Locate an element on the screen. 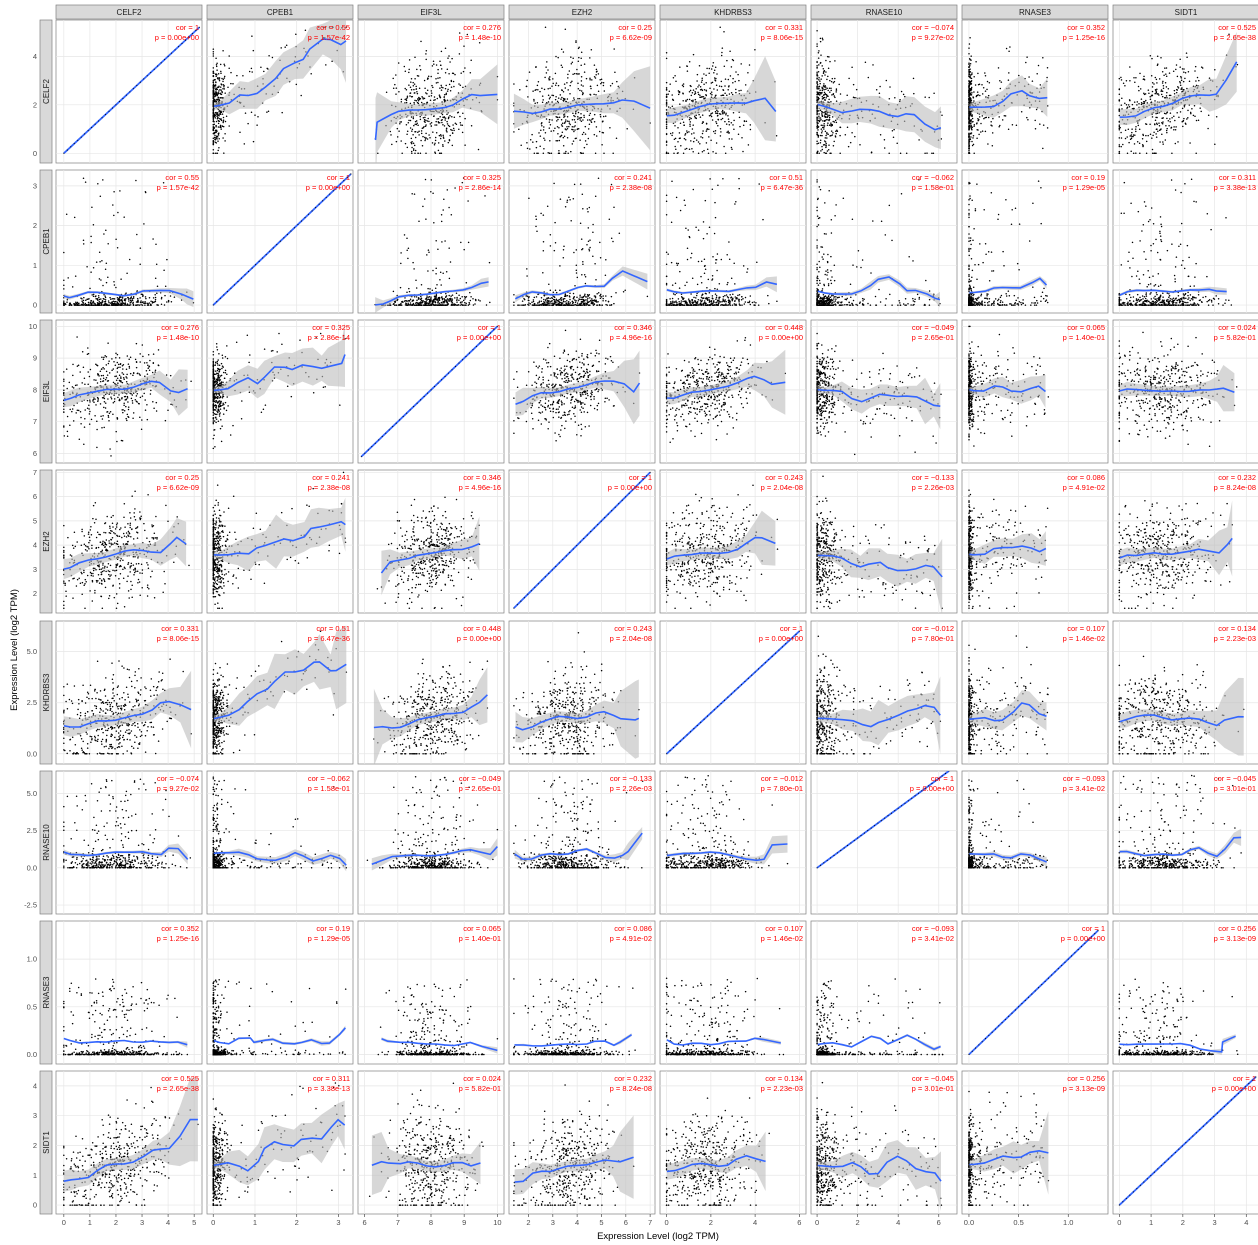  y-tick-label: 0 is located at coordinates (35, 153).